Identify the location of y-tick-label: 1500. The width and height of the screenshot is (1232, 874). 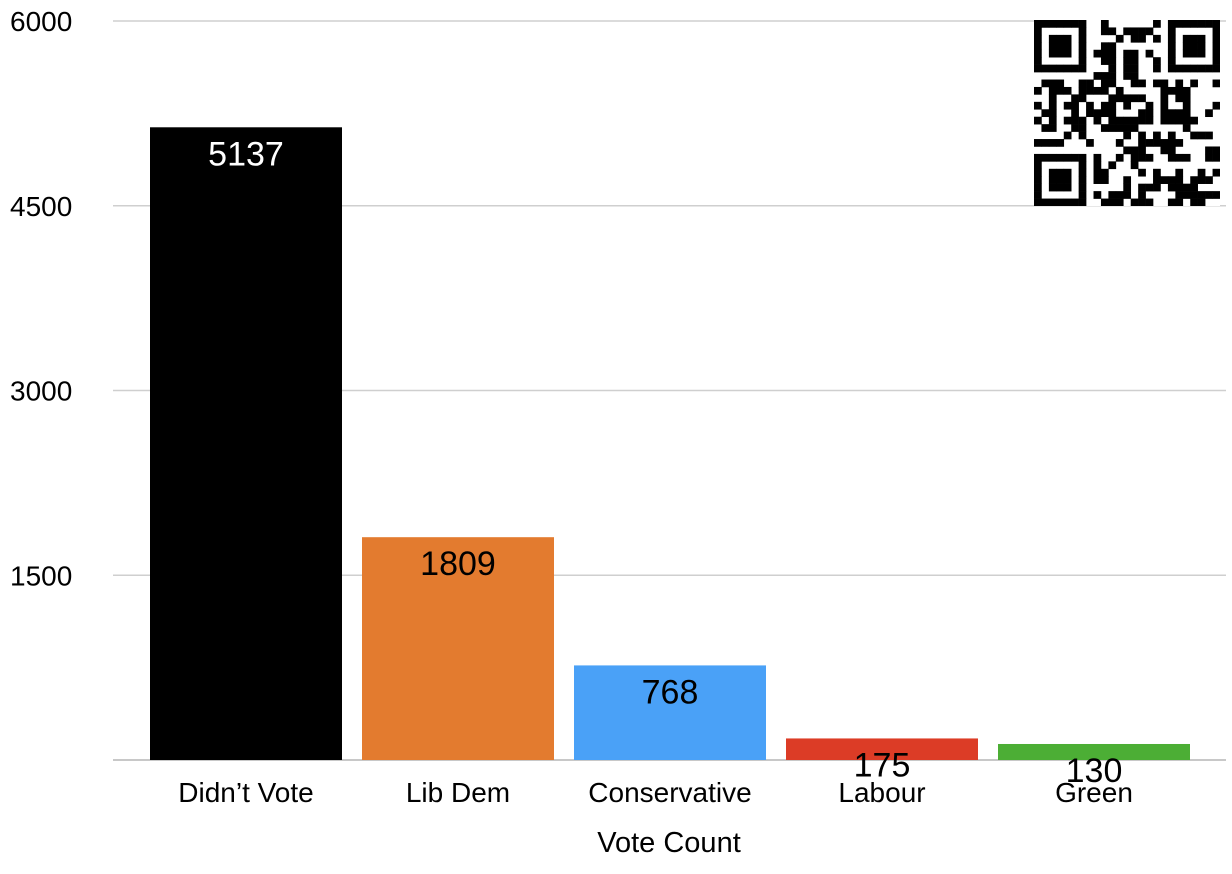
(41, 575).